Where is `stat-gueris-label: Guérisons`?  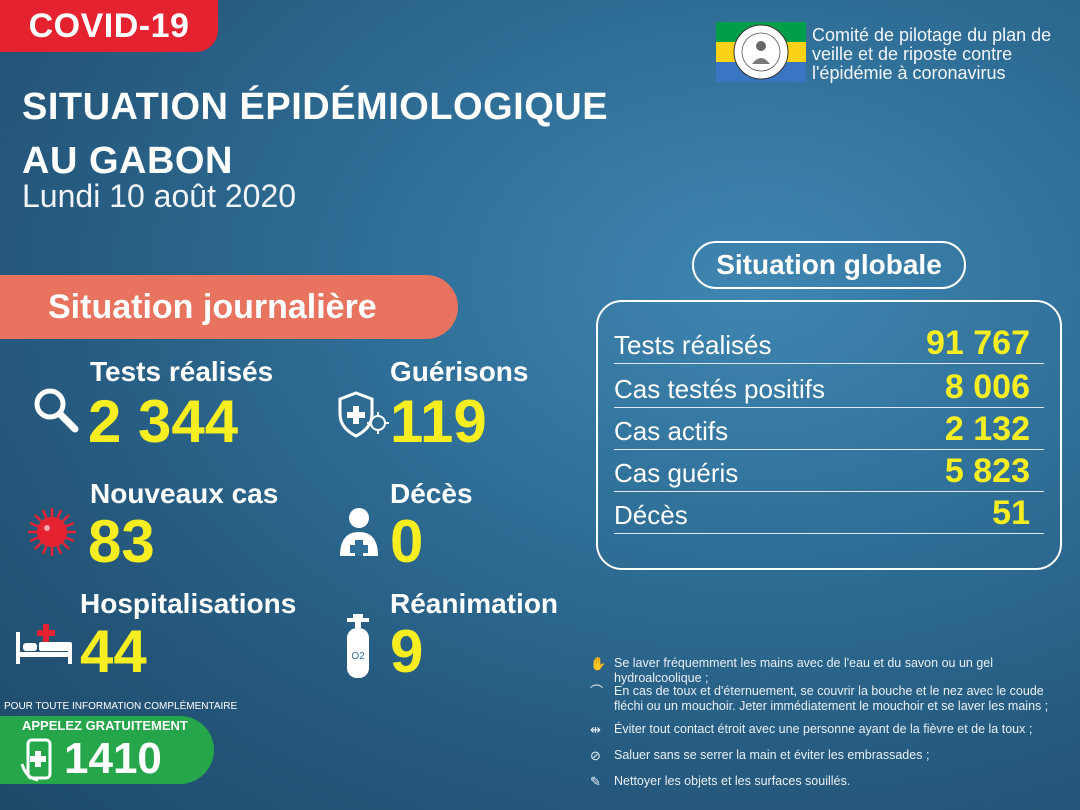 stat-gueris-label: Guérisons is located at coordinates (459, 371).